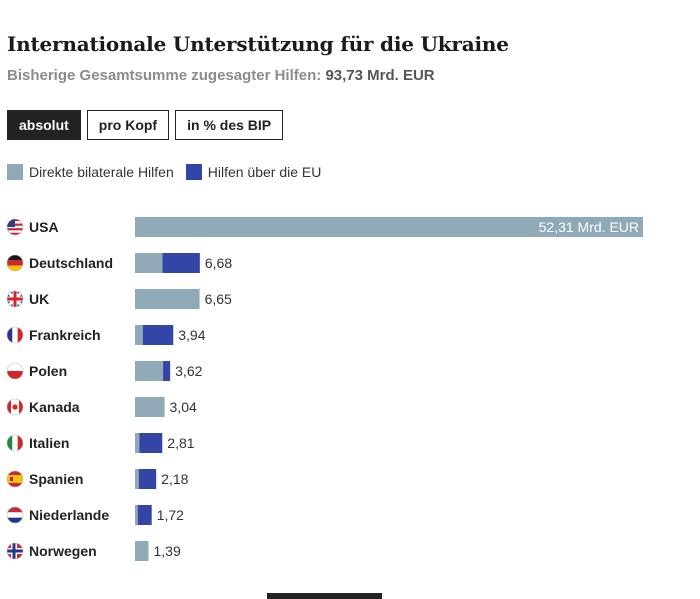 This screenshot has width=700, height=599. I want to click on chart-row: Norwegen 1,39, so click(93, 551).